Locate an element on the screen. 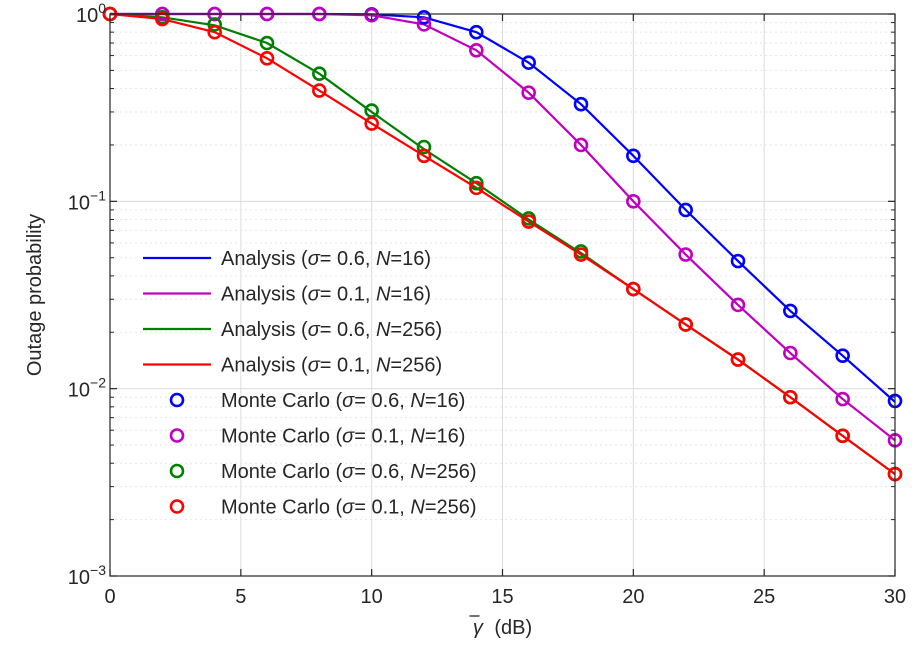  y-tick-label: 10⁰ is located at coordinates (91, 13).